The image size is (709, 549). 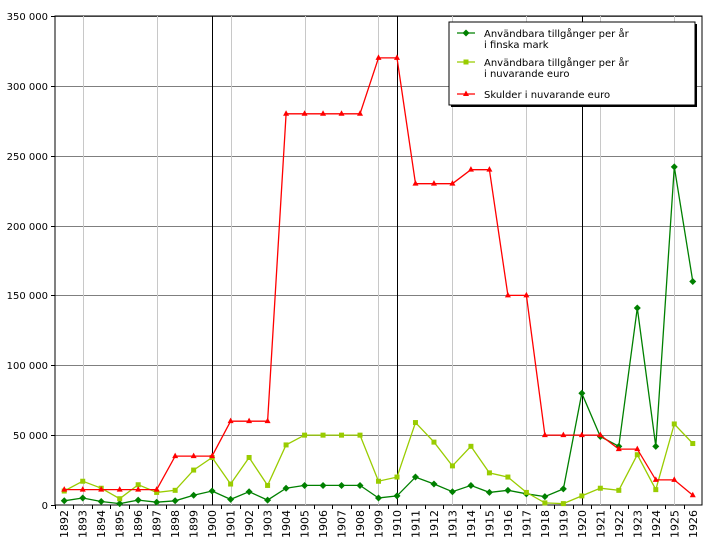 What do you see at coordinates (526, 74) in the screenshot?
I see `legend-label: i nuvarande euro` at bounding box center [526, 74].